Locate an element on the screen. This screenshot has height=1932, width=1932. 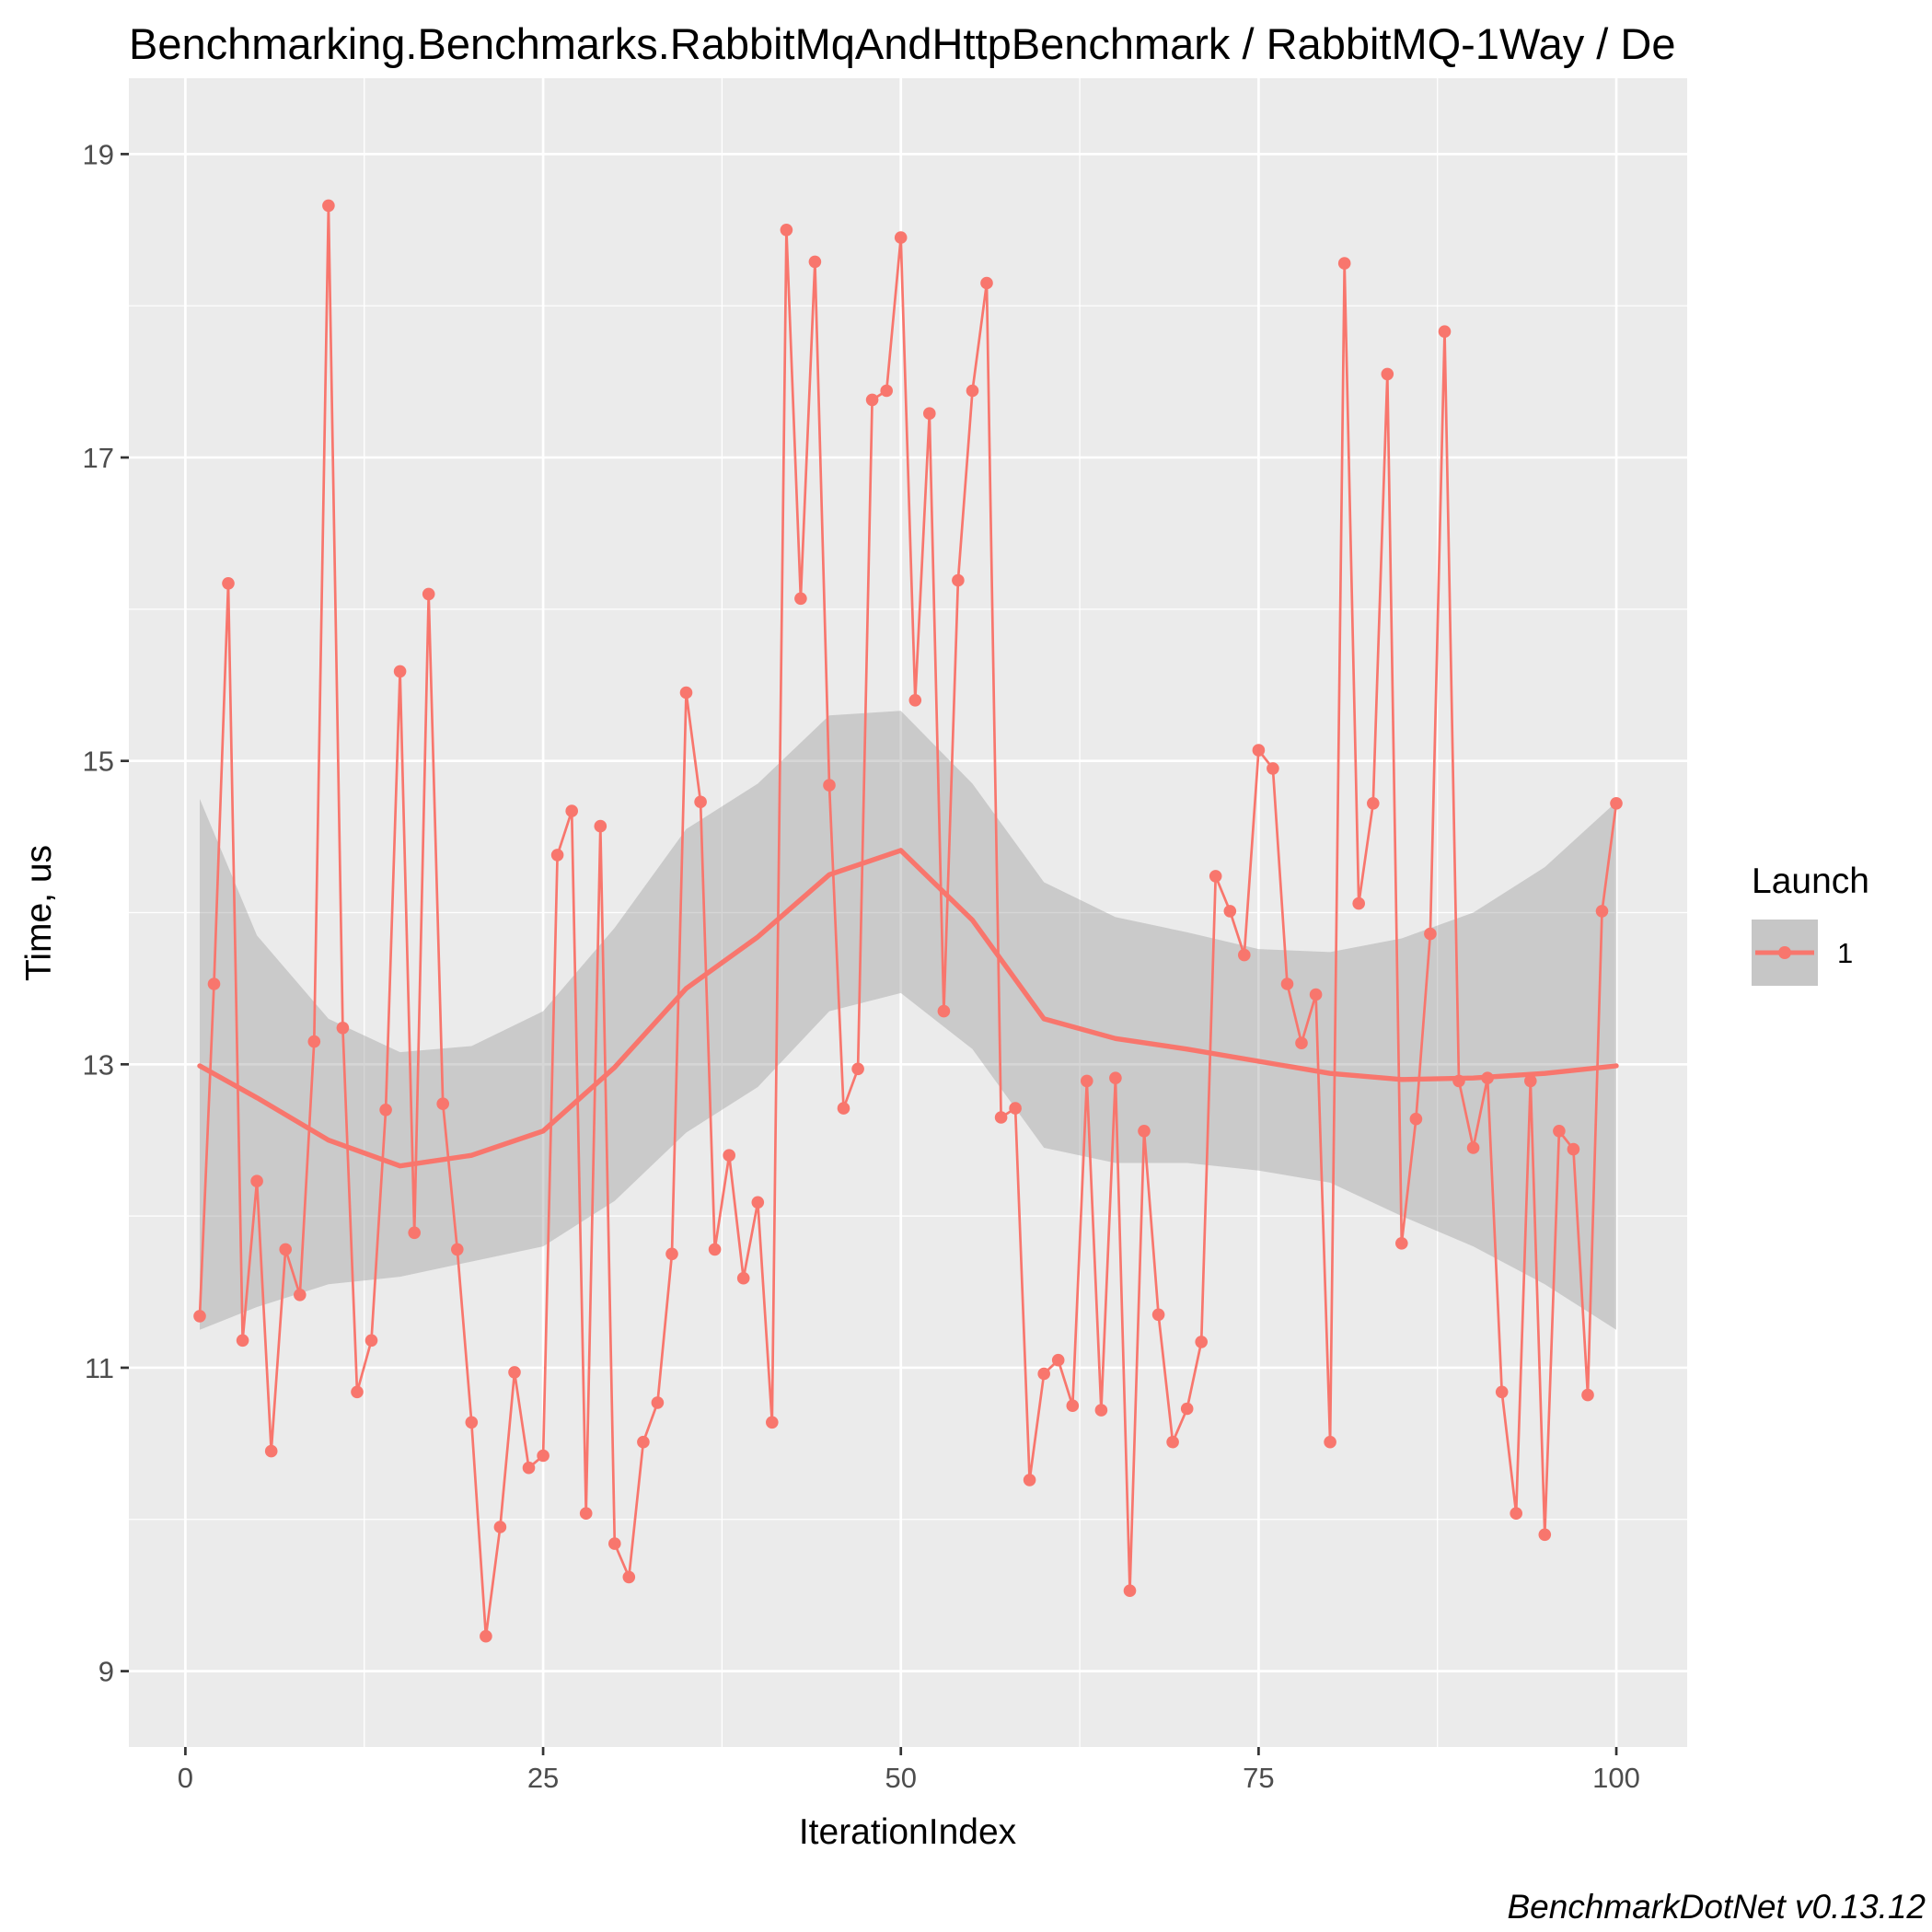
x-axis-ticks: 0 25 50 75 100 is located at coordinates (909, 1771).